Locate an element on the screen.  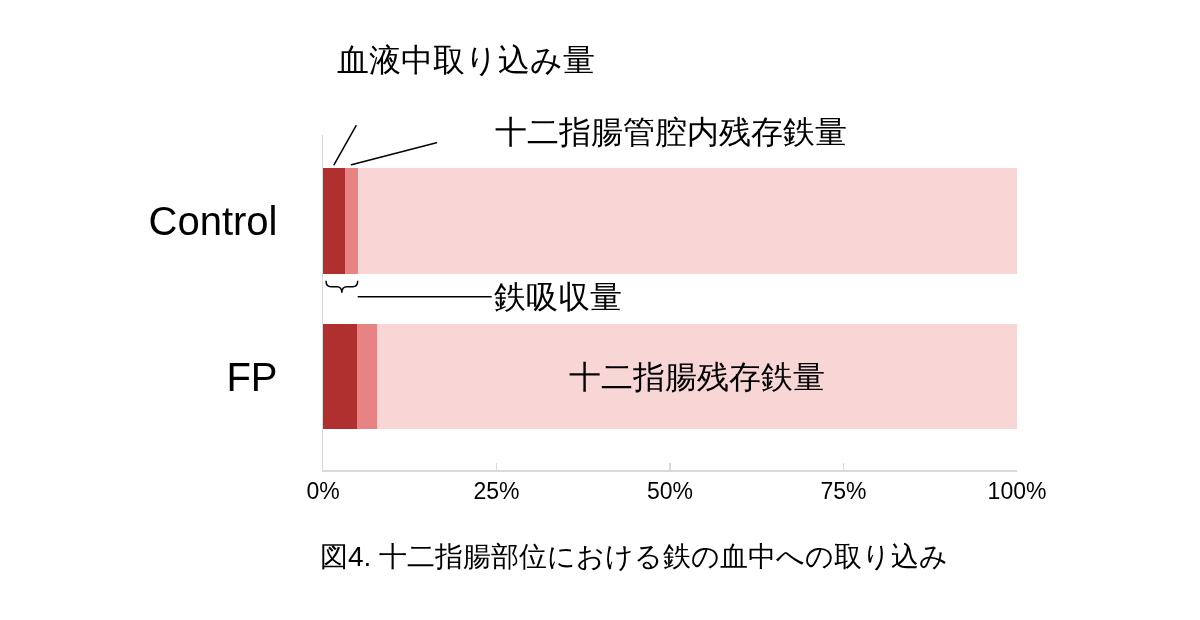
annotation: 十二指腸残存鉄量 is located at coordinates (697, 377).